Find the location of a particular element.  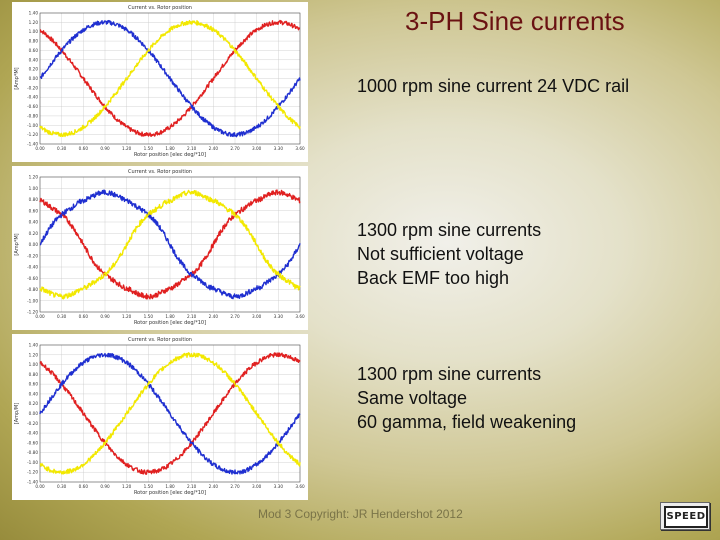

y-tick-label: -0.40 is located at coordinates (32, 267).